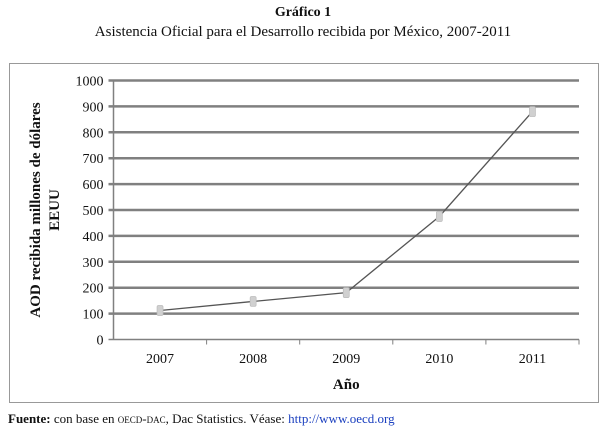 The width and height of the screenshot is (606, 434). Describe the element at coordinates (100, 341) in the screenshot. I see `y-tick-label: 0` at that location.